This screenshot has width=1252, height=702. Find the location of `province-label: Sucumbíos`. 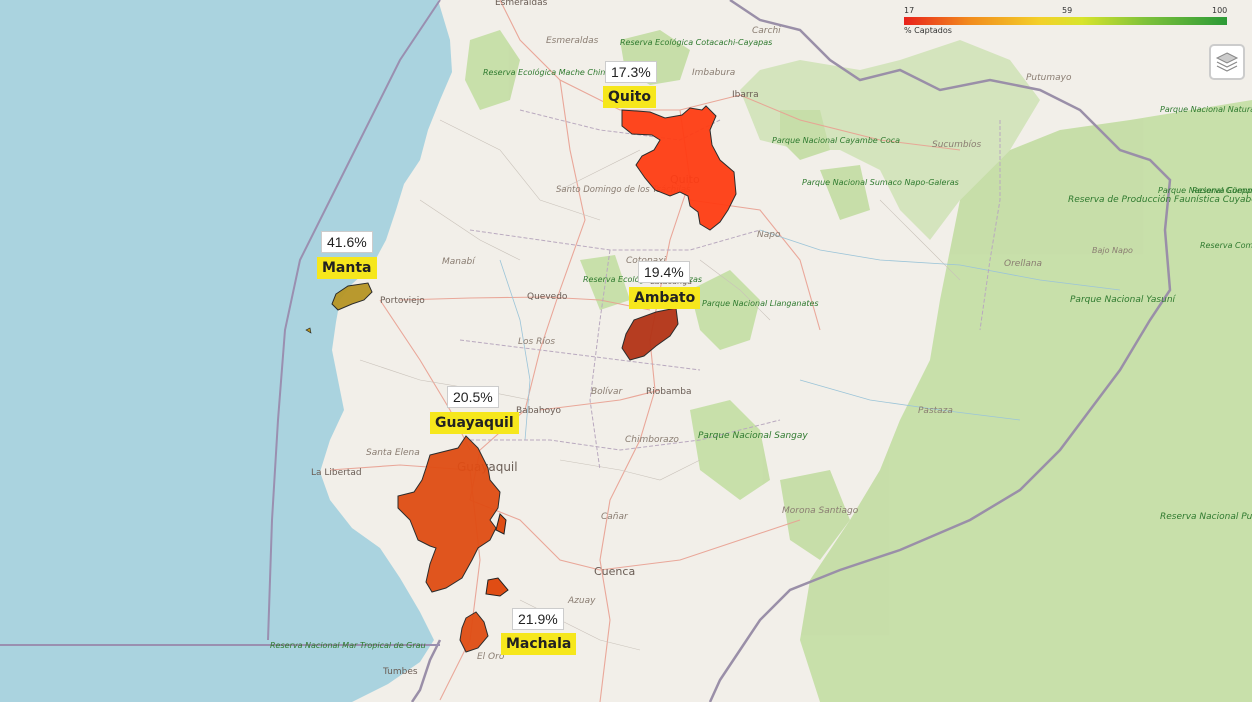

province-label: Sucumbíos is located at coordinates (957, 145).